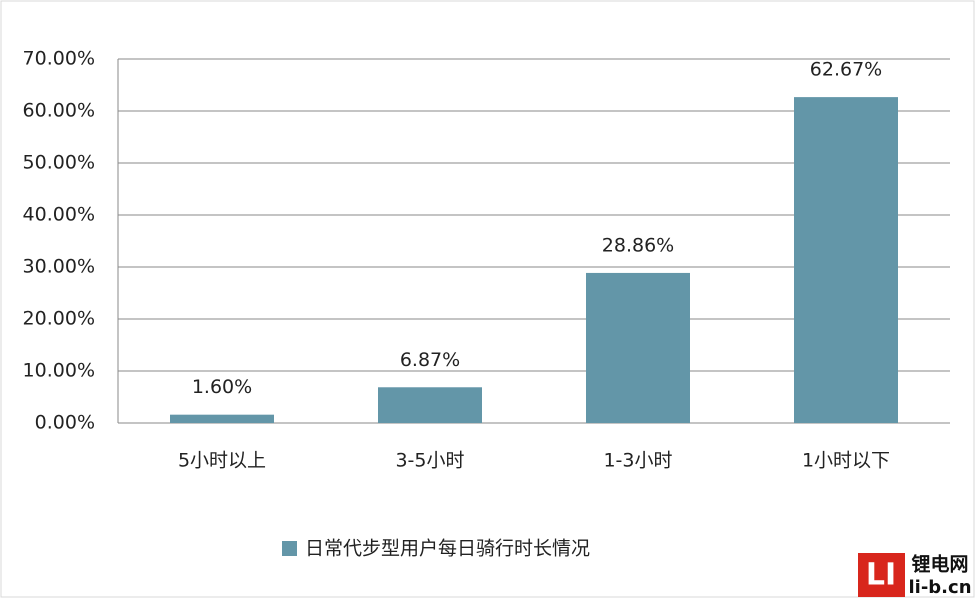  I want to click on y-tick-label: 60.00%, so click(59, 111).